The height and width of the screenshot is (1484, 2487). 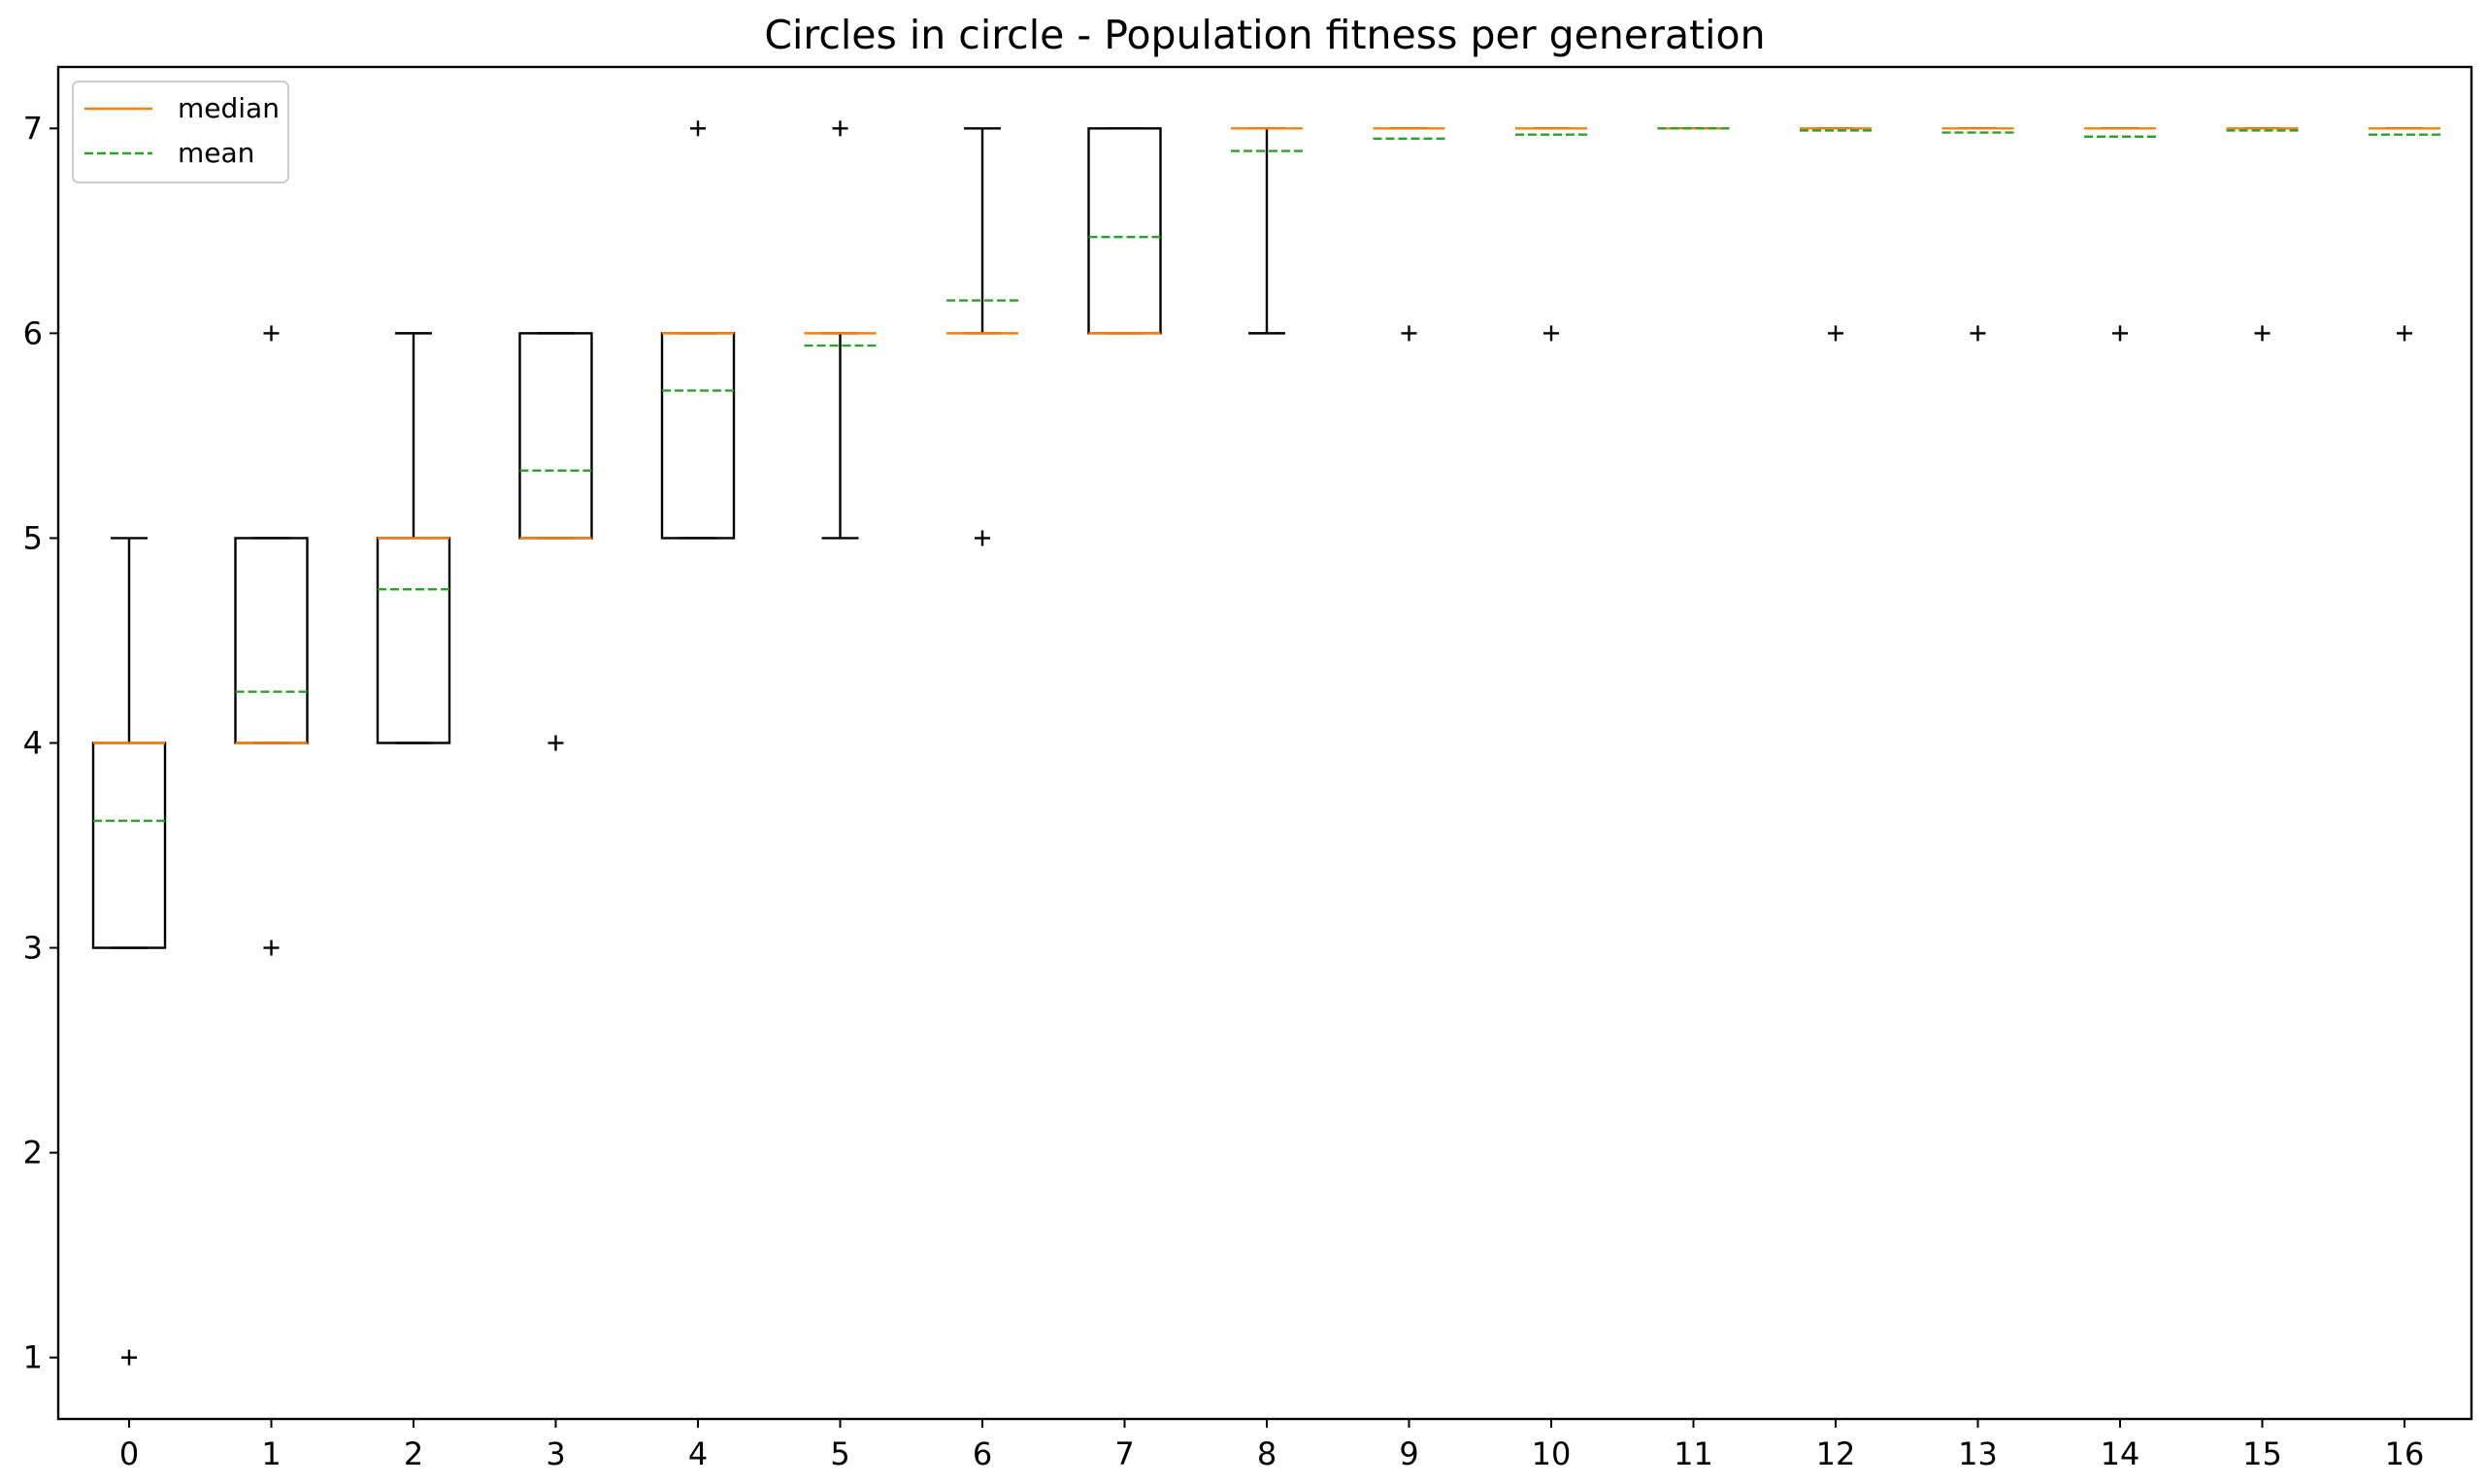 What do you see at coordinates (1978, 1453) in the screenshot?
I see `x-tick-label: 13` at bounding box center [1978, 1453].